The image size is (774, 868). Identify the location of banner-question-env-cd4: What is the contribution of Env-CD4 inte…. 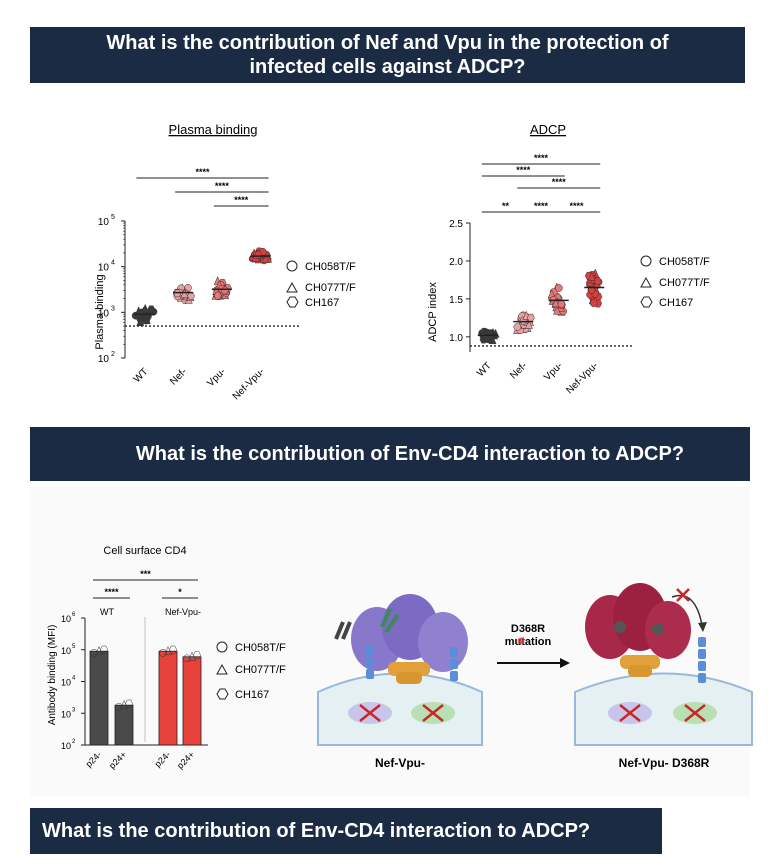
(390, 454).